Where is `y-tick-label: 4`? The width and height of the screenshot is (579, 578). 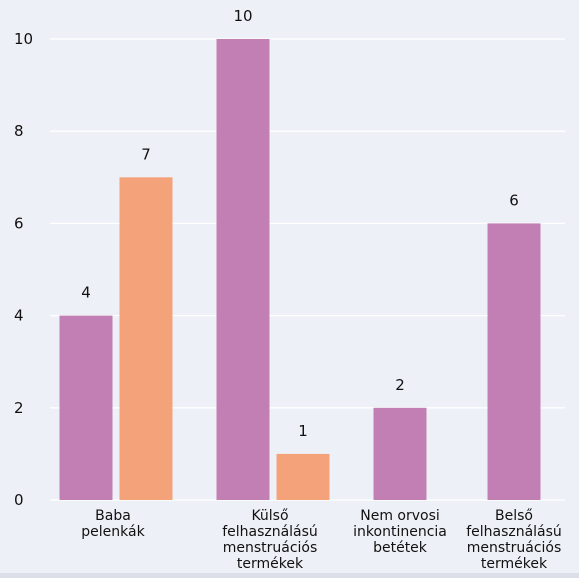
y-tick-label: 4 is located at coordinates (19, 316).